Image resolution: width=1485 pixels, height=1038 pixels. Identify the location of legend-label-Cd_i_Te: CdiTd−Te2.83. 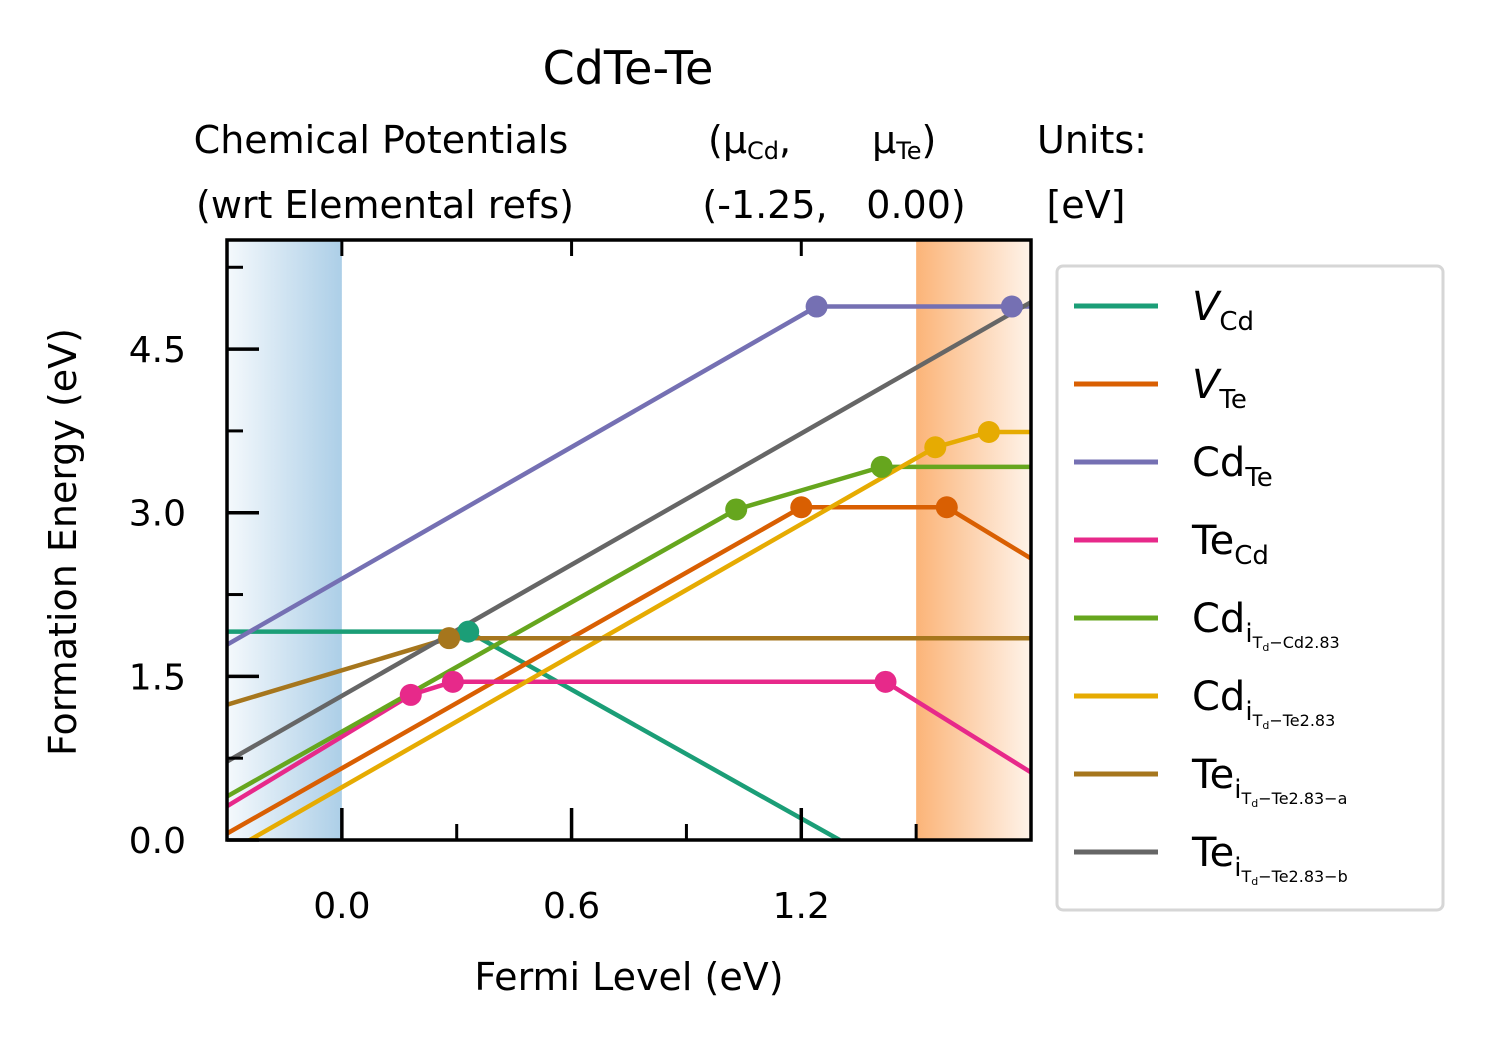
(1263, 703).